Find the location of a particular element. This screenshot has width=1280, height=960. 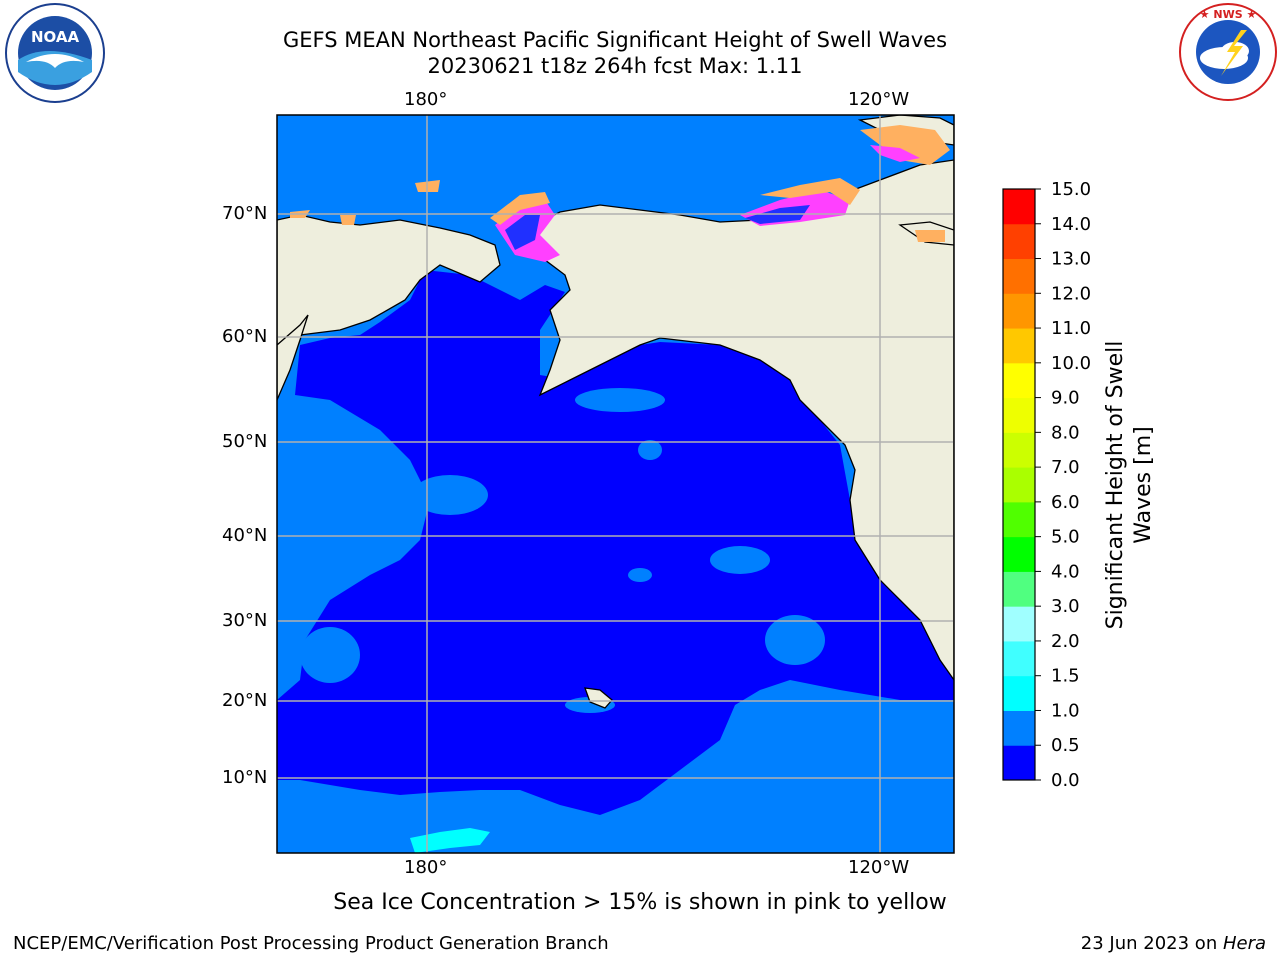

colorbar-tick-label: 10.0 is located at coordinates (1071, 363).